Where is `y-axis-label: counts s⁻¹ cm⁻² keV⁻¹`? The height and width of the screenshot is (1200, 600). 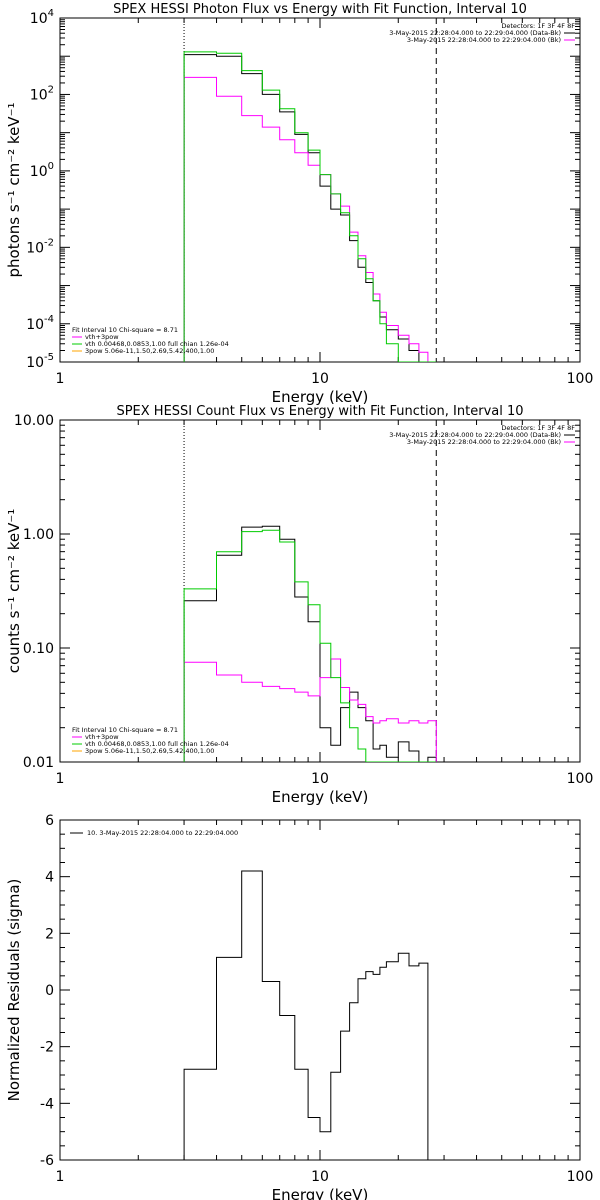 y-axis-label: counts s⁻¹ cm⁻² keV⁻¹ is located at coordinates (14, 591).